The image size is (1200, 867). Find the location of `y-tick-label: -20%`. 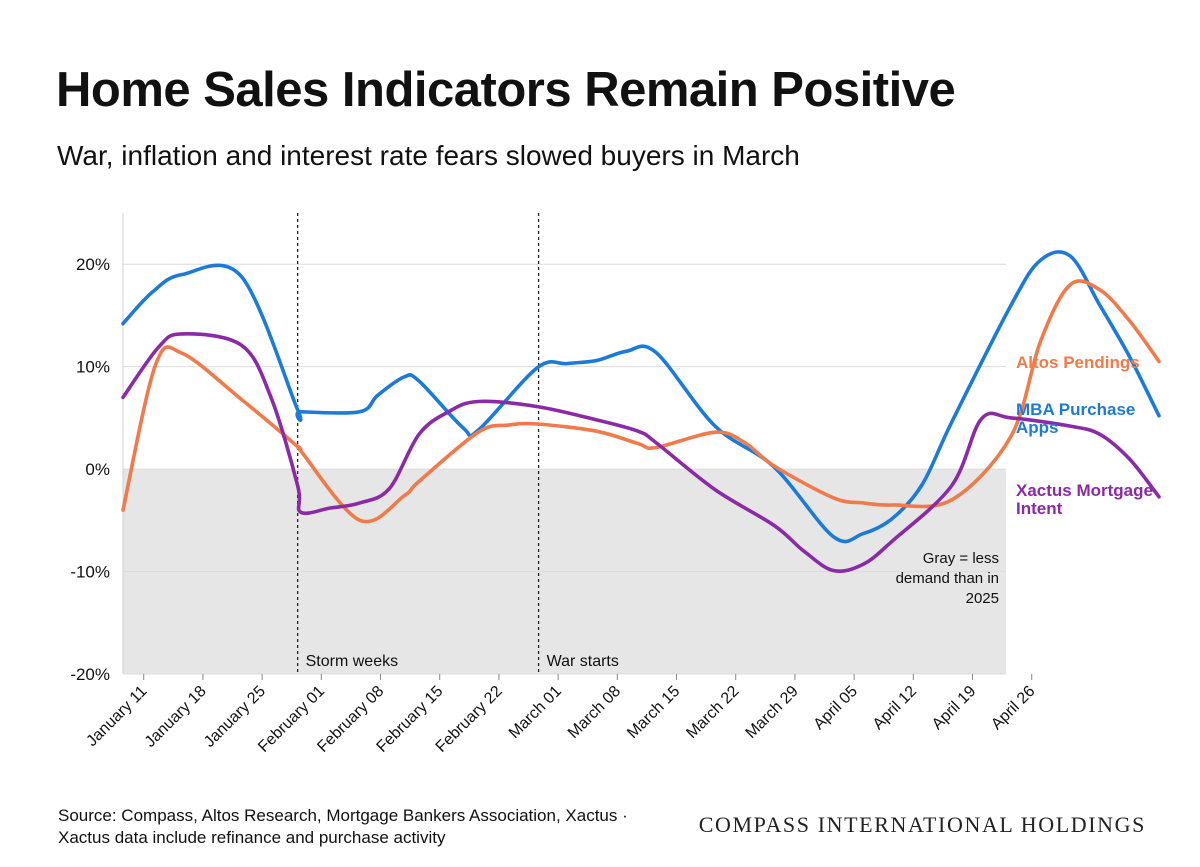

y-tick-label: -20% is located at coordinates (90, 674).